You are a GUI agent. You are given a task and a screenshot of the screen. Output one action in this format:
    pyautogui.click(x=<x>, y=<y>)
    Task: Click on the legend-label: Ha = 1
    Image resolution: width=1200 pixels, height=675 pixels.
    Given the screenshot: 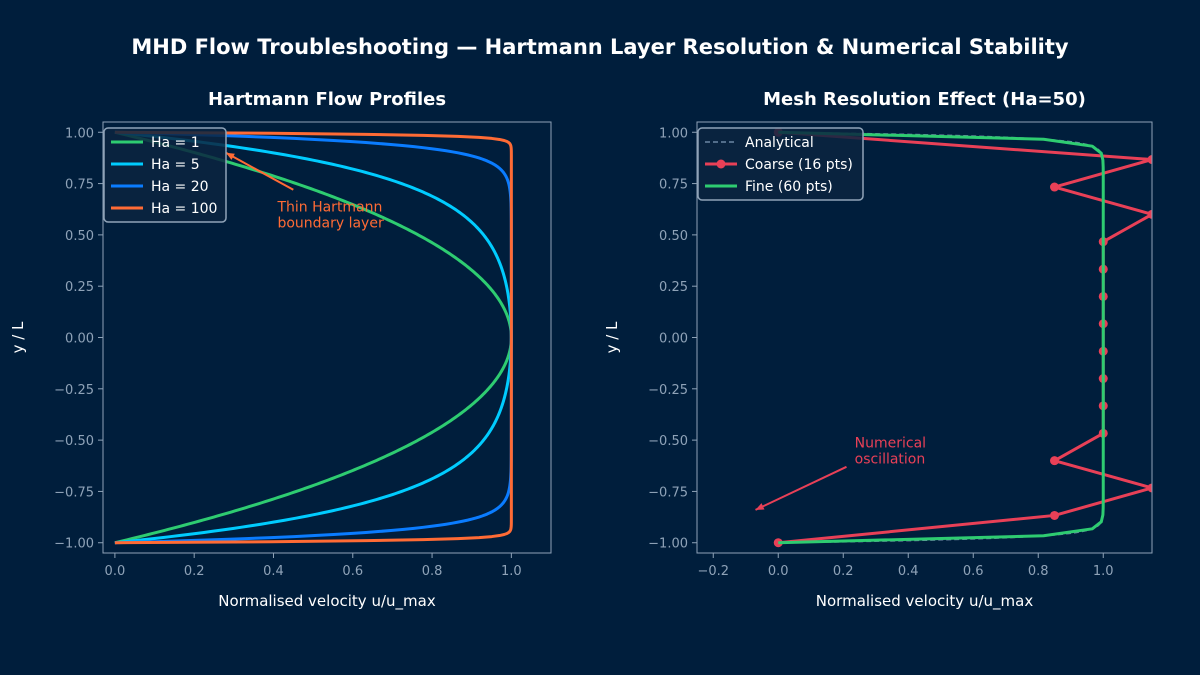 What is the action you would take?
    pyautogui.click(x=175, y=143)
    